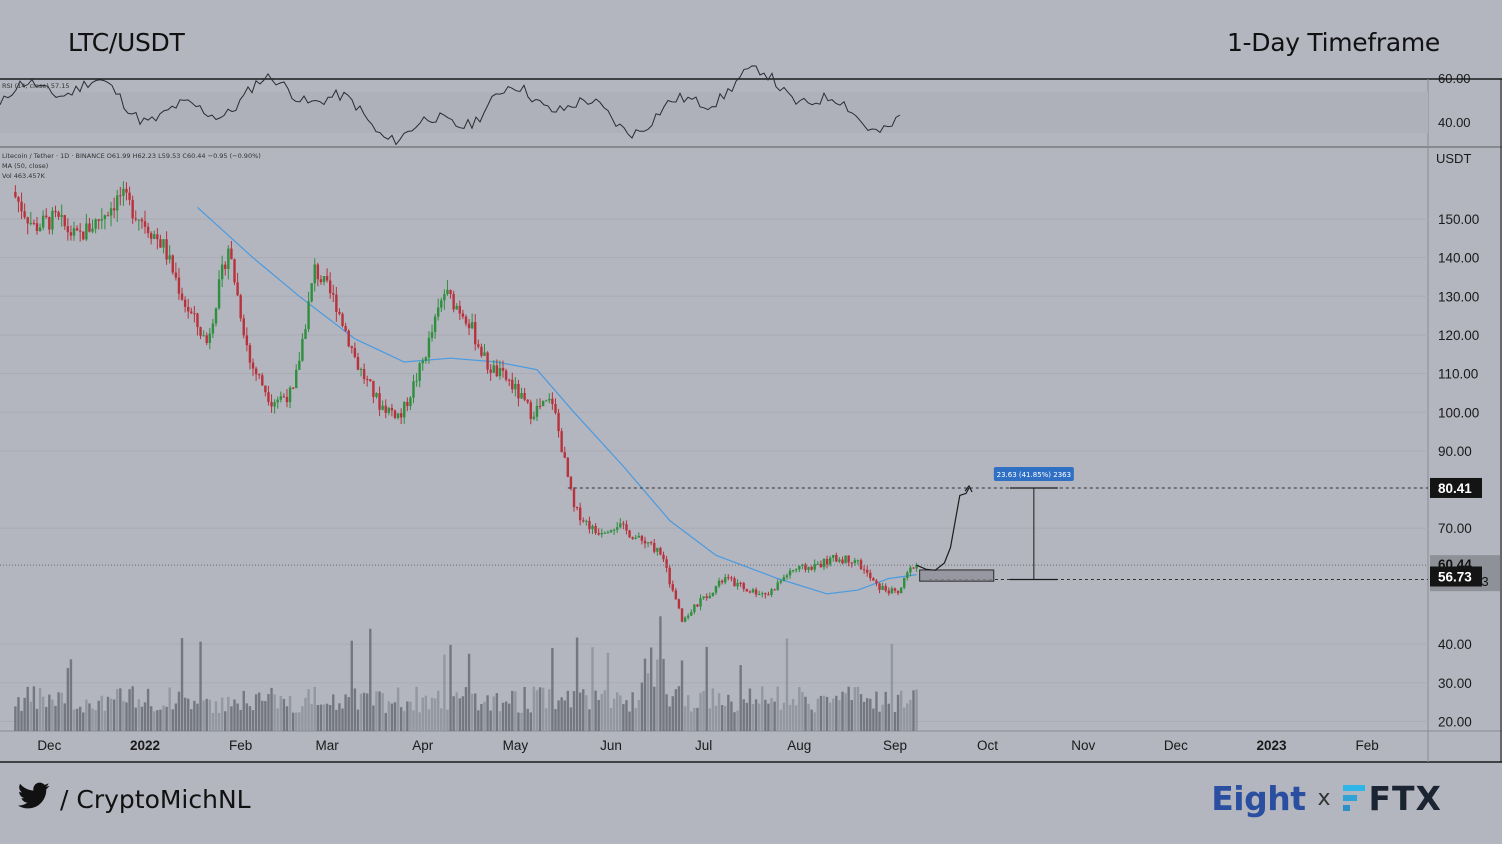  Describe the element at coordinates (714, 112) in the screenshot. I see `rsi-band` at that location.